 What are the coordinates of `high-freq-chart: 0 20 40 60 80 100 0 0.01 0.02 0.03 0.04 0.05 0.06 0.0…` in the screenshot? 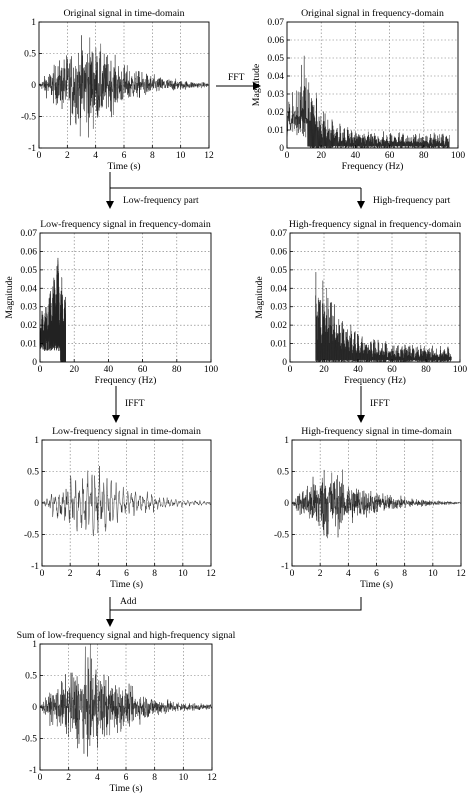 It's located at (360, 302).